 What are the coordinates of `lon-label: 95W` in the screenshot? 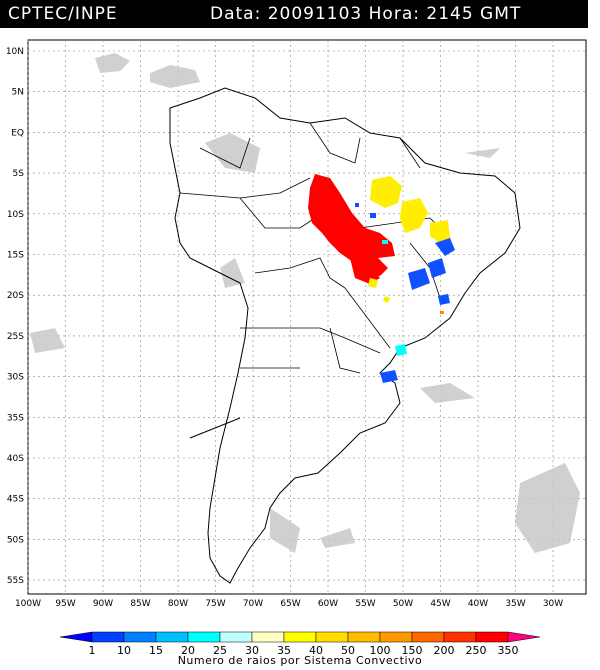 It's located at (65, 604).